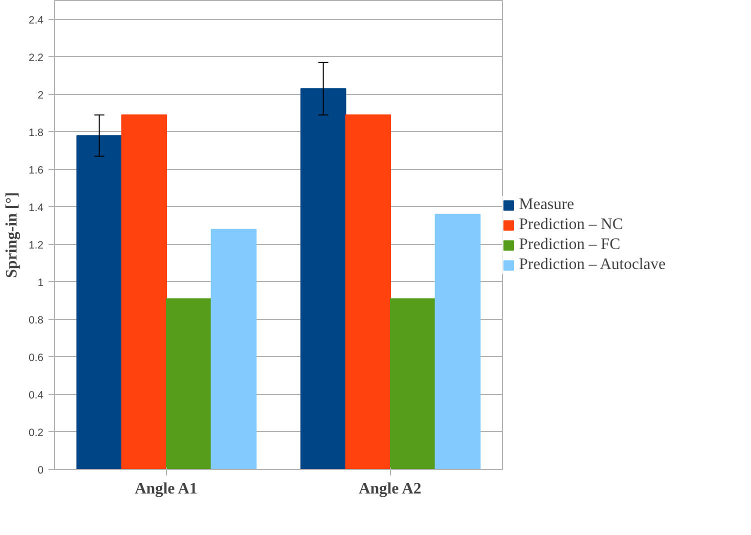 The height and width of the screenshot is (535, 751). Describe the element at coordinates (12, 235) in the screenshot. I see `y-axis-title: Spring-in [°]` at that location.